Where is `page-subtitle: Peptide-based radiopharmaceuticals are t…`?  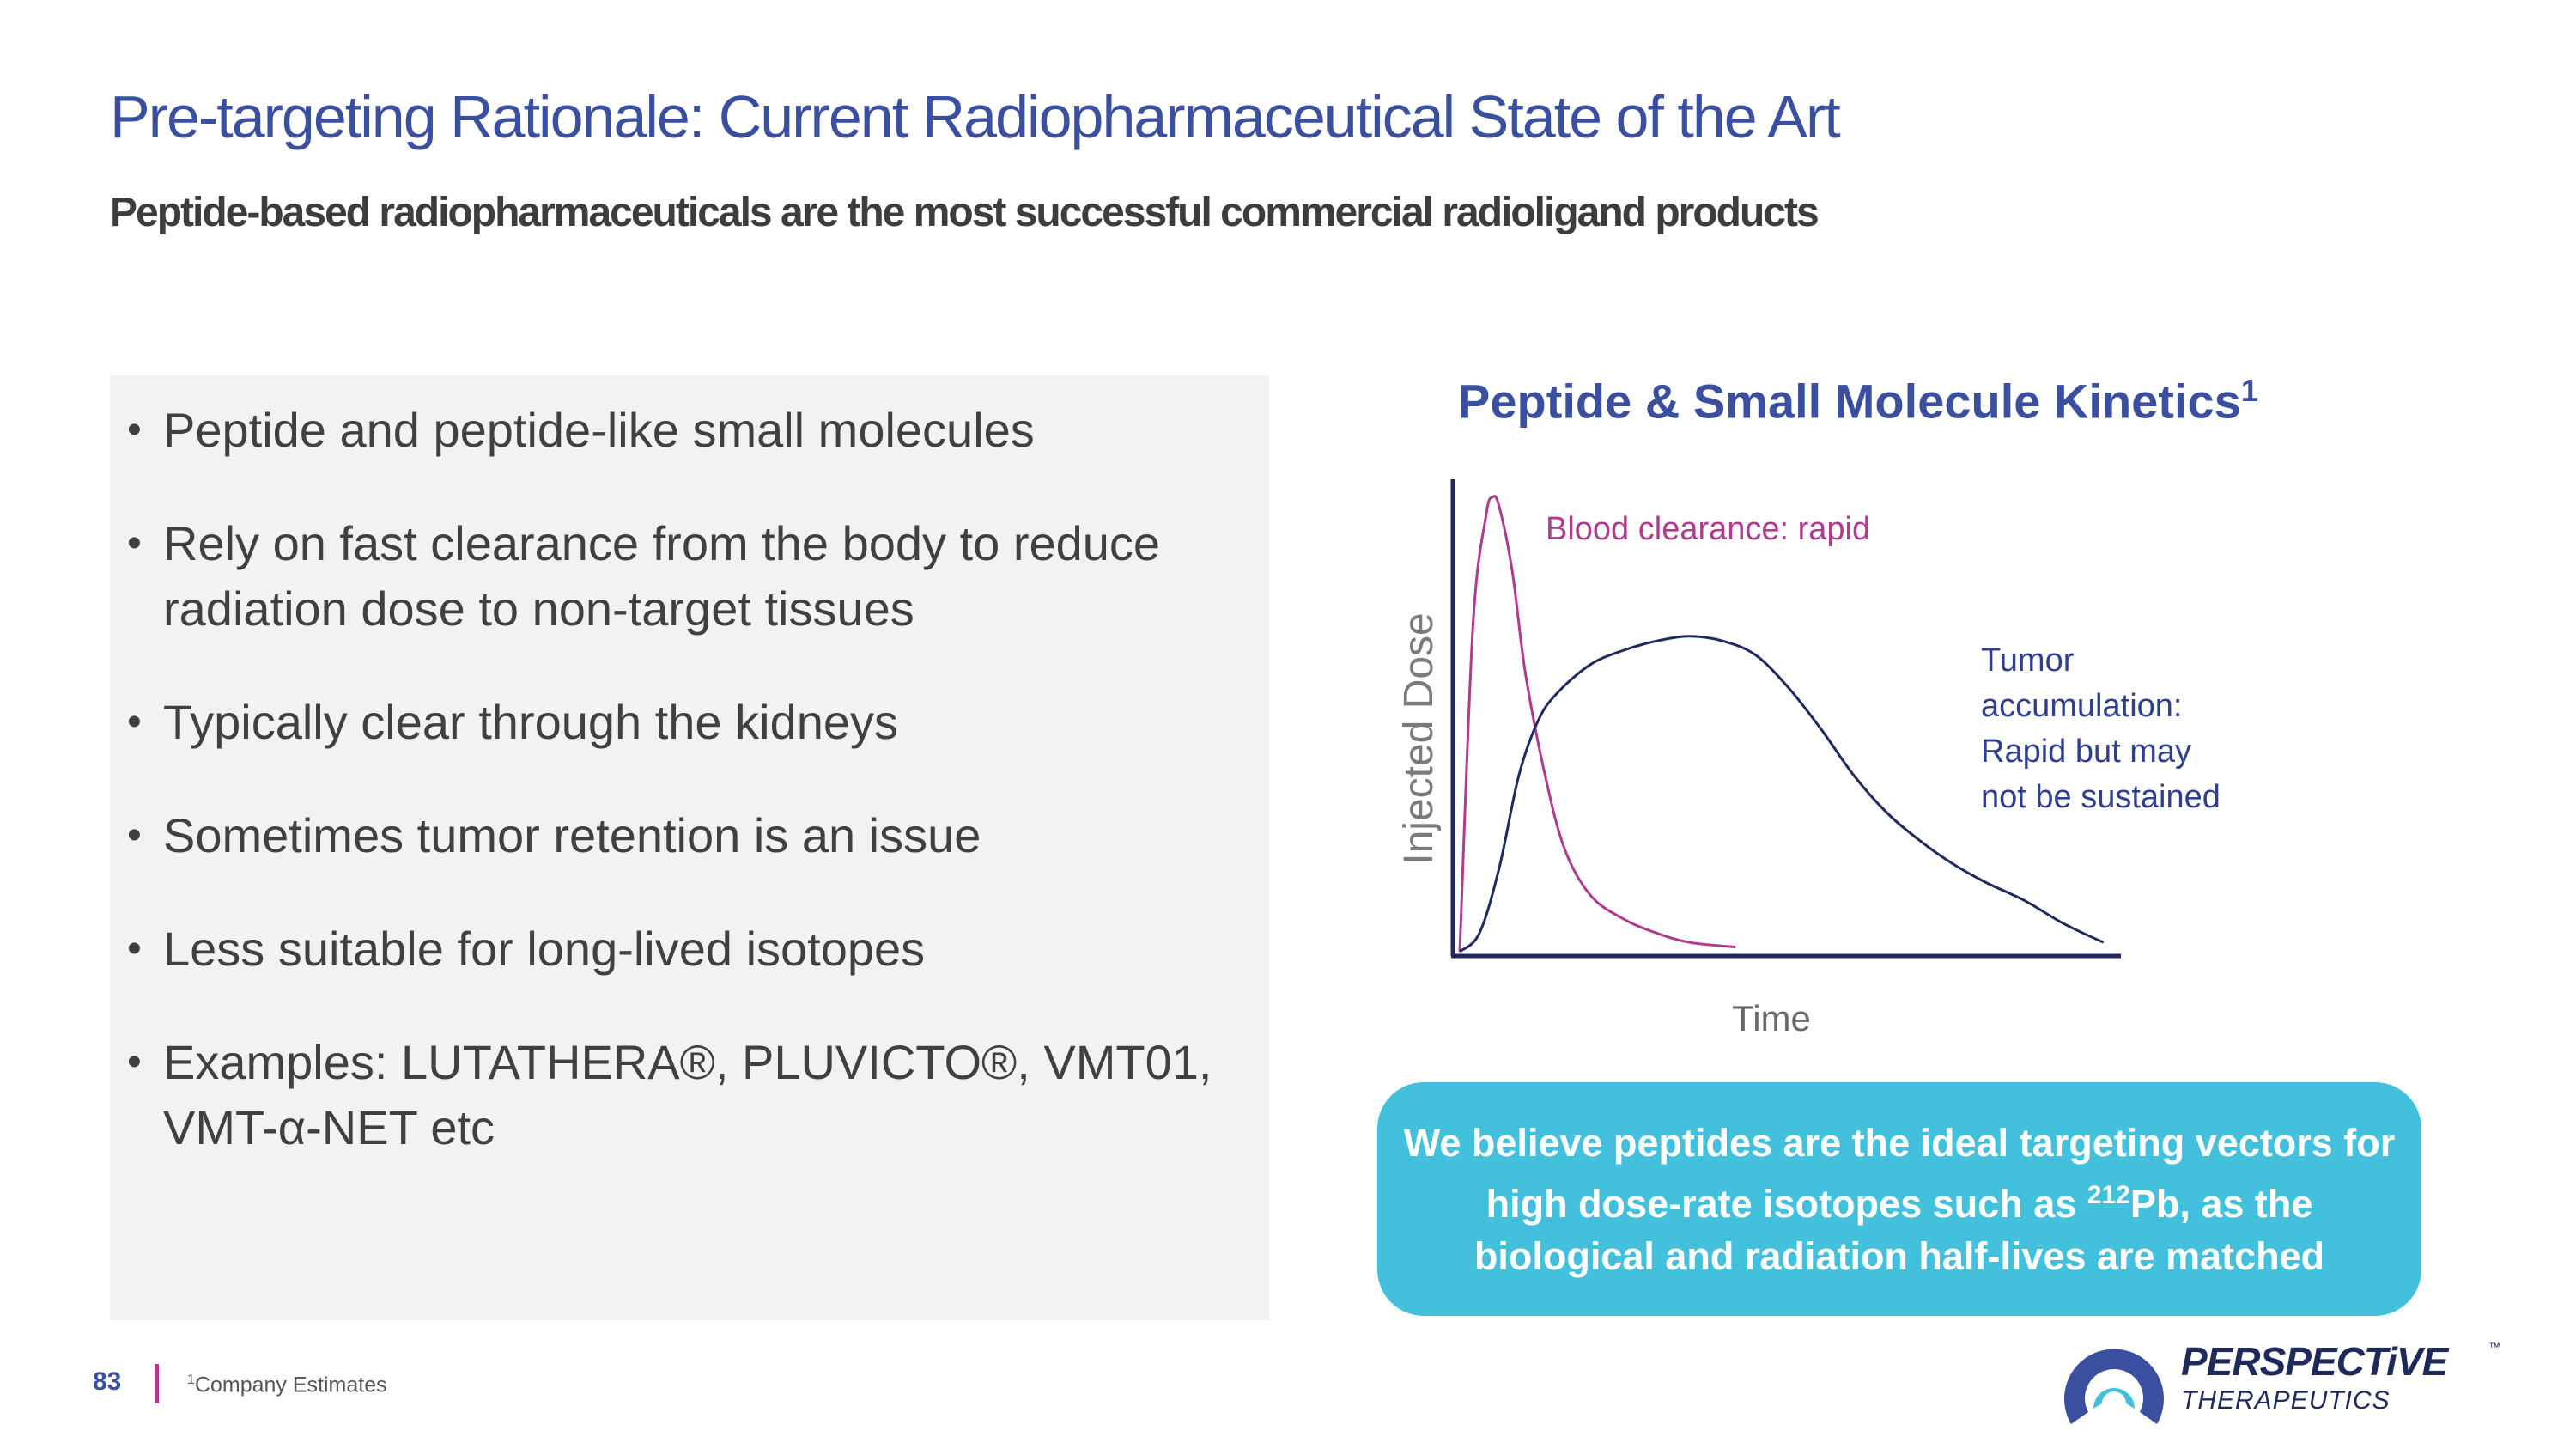
page-subtitle: Peptide-based radiopharmaceuticals are t… is located at coordinates (965, 212).